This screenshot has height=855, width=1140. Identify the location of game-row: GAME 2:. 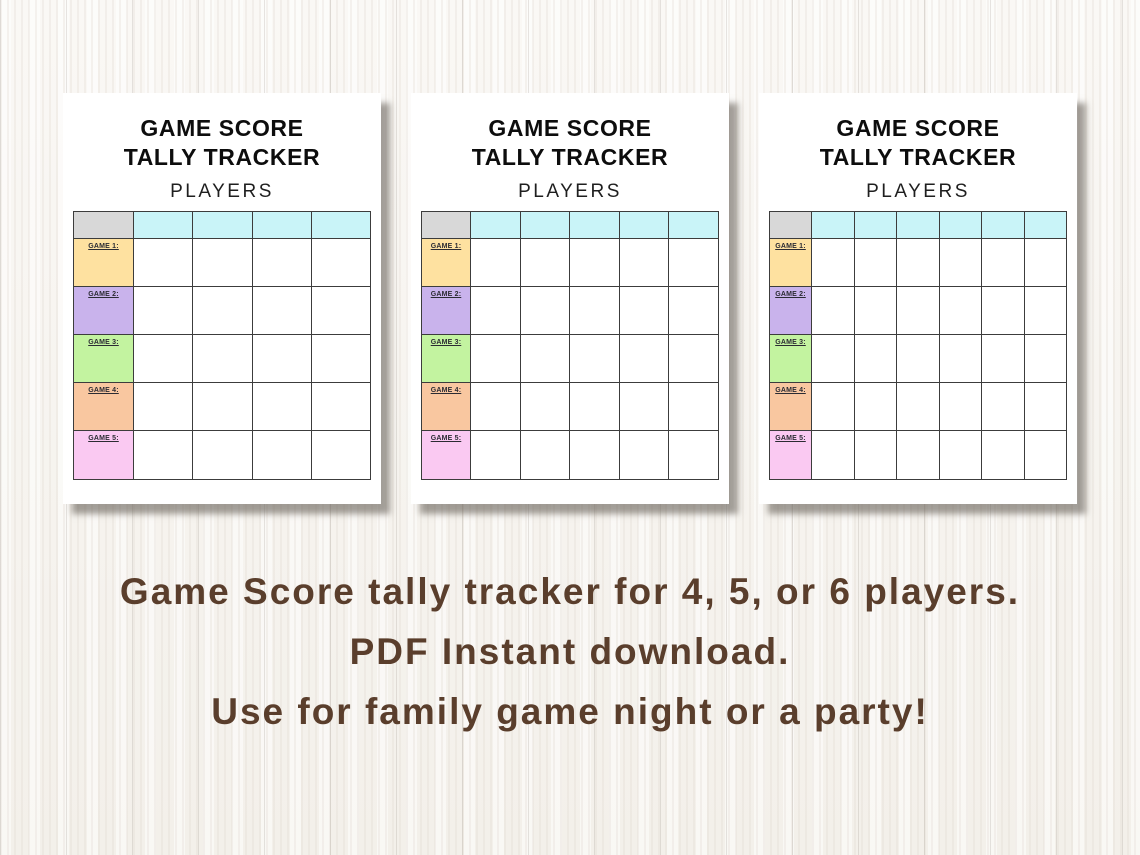
(570, 311).